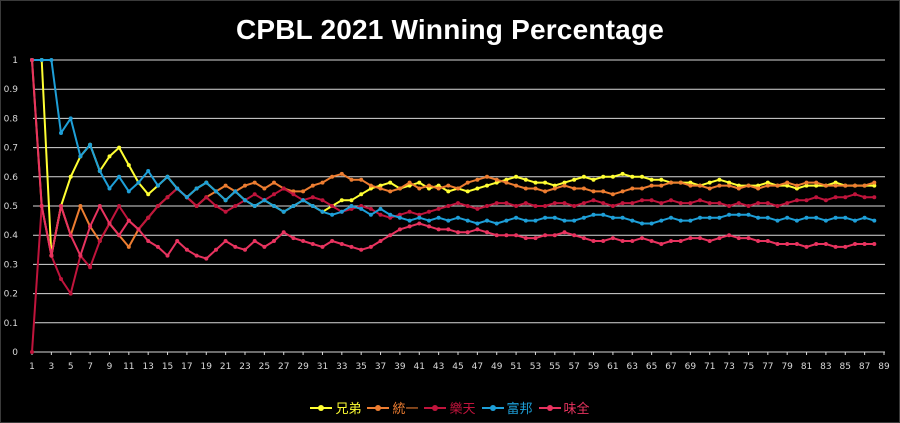 This screenshot has height=423, width=900. Describe the element at coordinates (11, 90) in the screenshot. I see `y-tick-label: 0.9` at that location.